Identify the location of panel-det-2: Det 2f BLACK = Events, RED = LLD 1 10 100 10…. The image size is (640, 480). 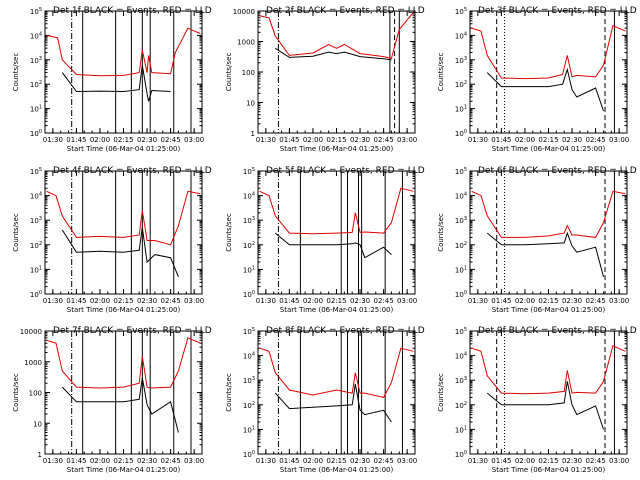
(325, 79).